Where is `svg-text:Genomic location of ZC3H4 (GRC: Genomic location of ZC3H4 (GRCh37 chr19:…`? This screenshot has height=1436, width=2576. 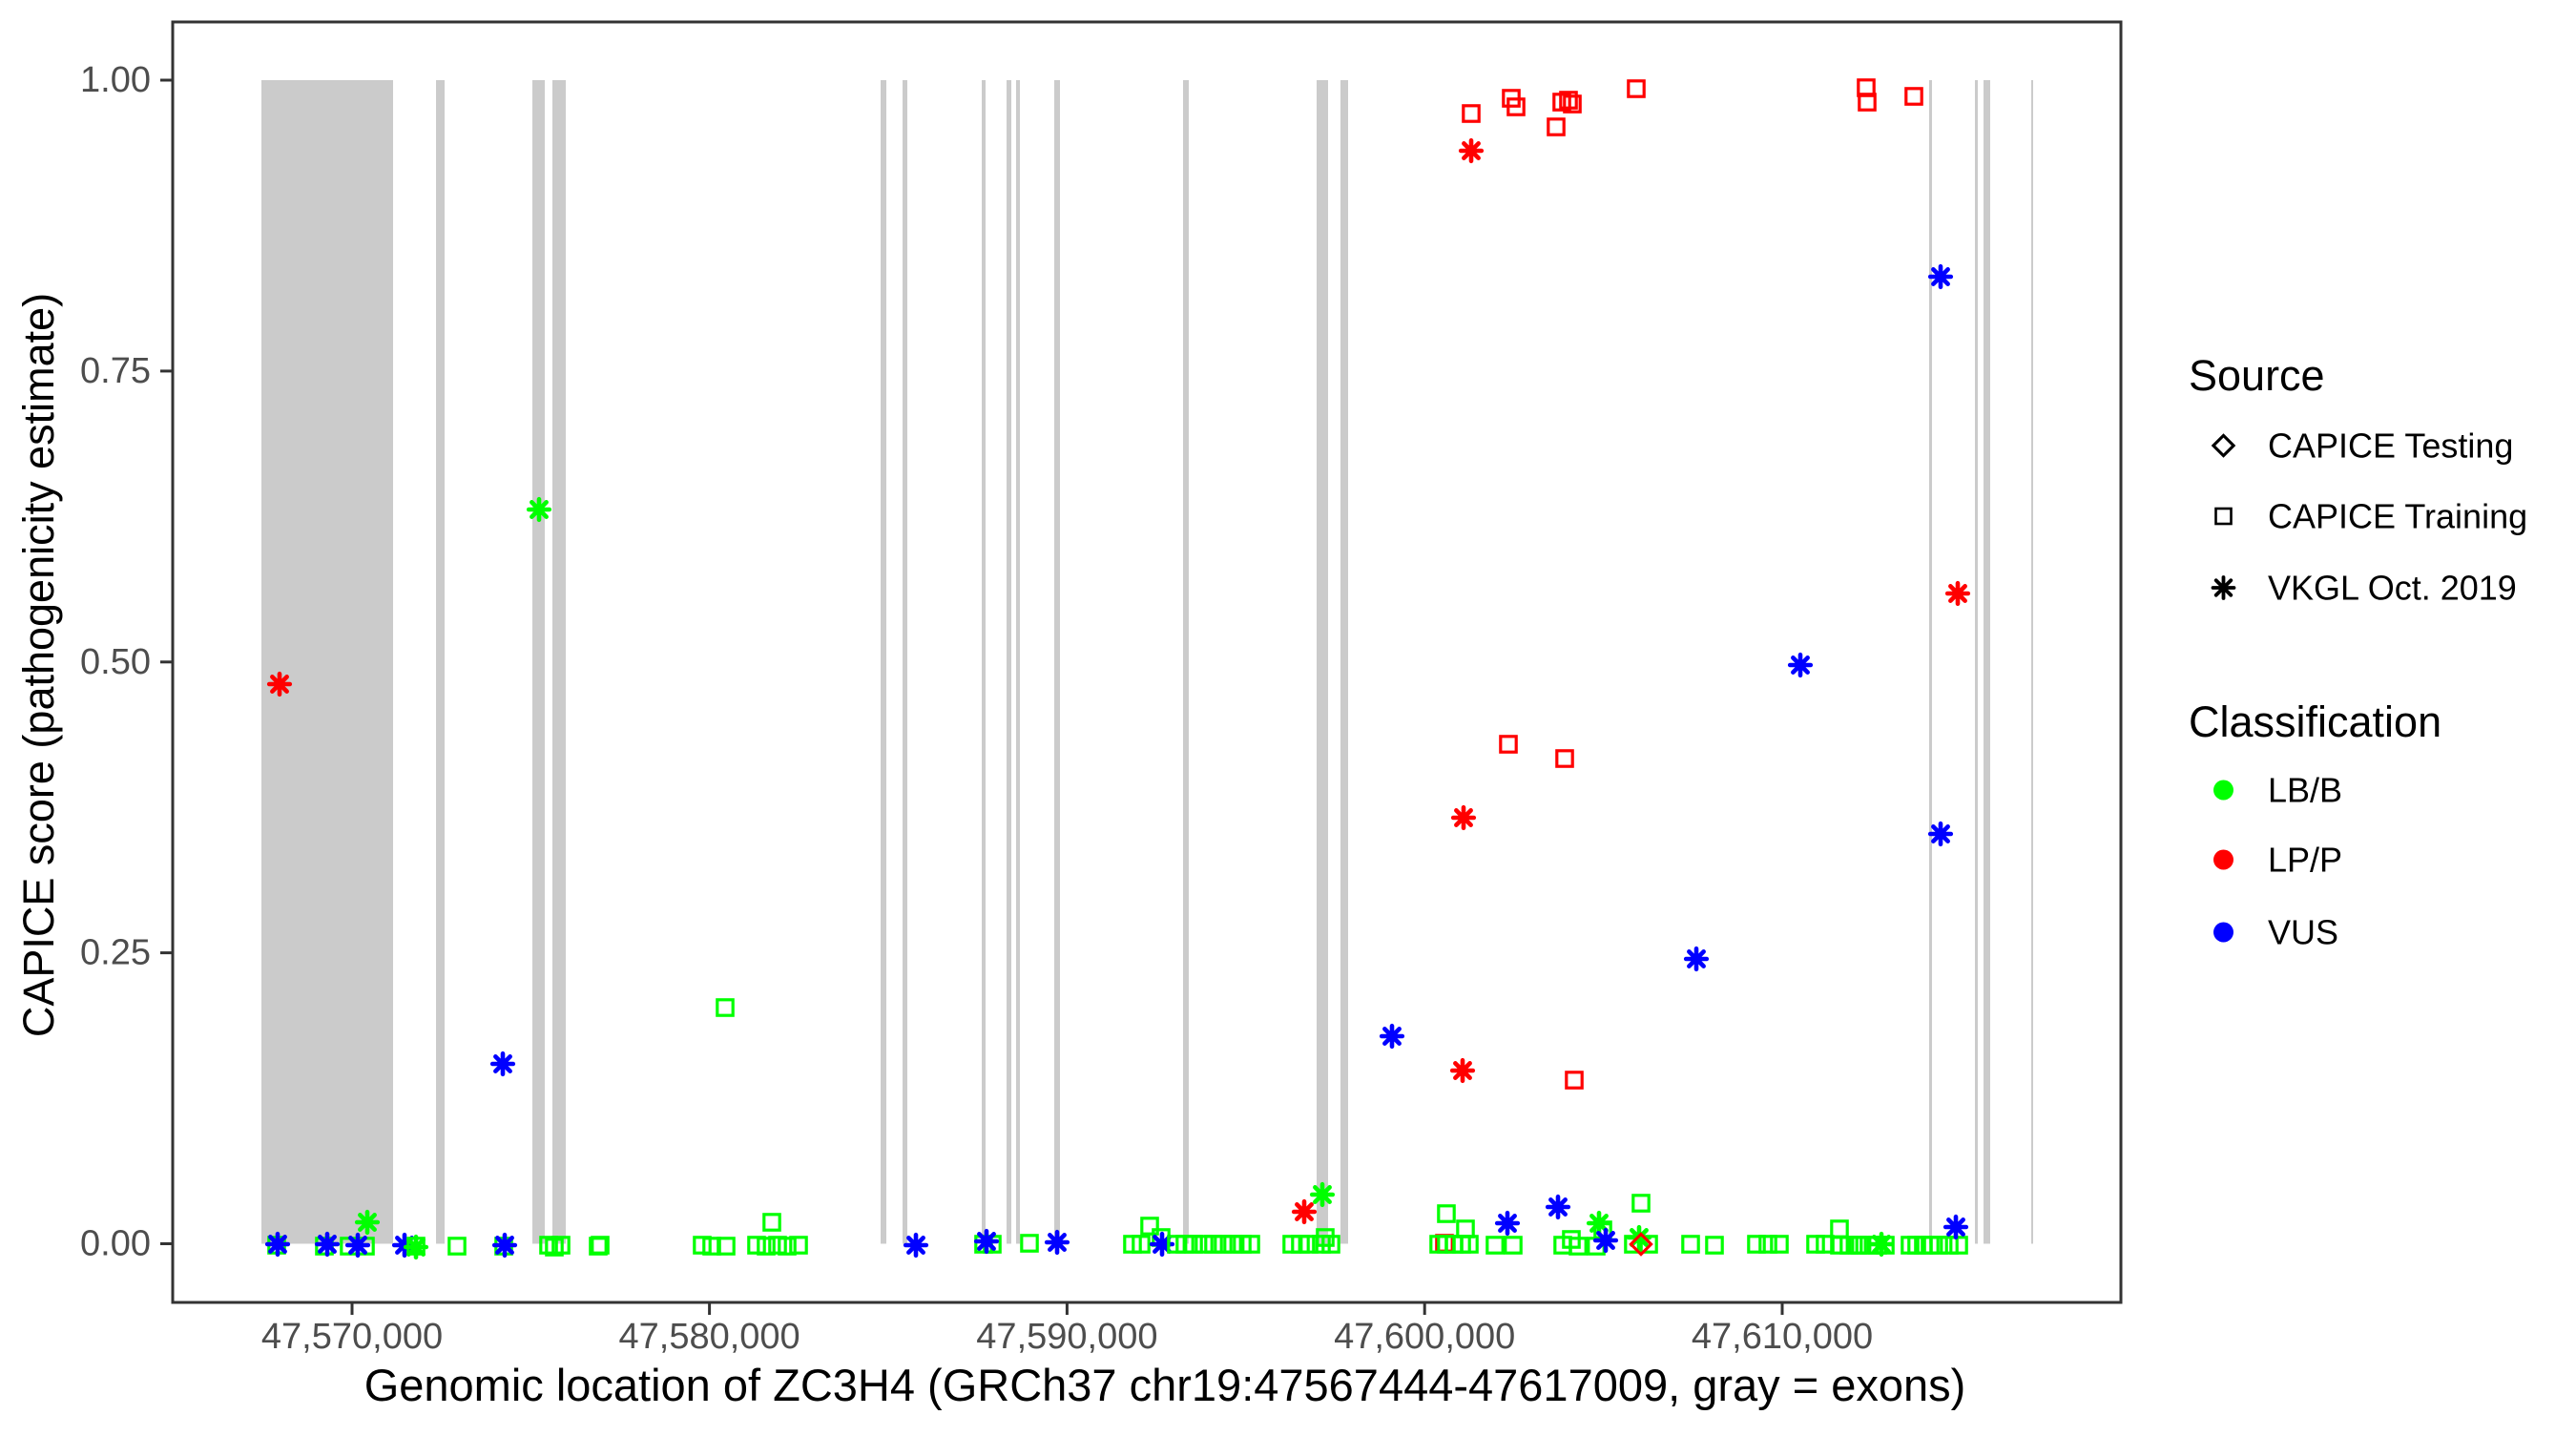
svg-text:Genomic location of ZC3H4 (GRC: Genomic location of ZC3H4 (GRCh37 chr19:… is located at coordinates (1165, 1385).